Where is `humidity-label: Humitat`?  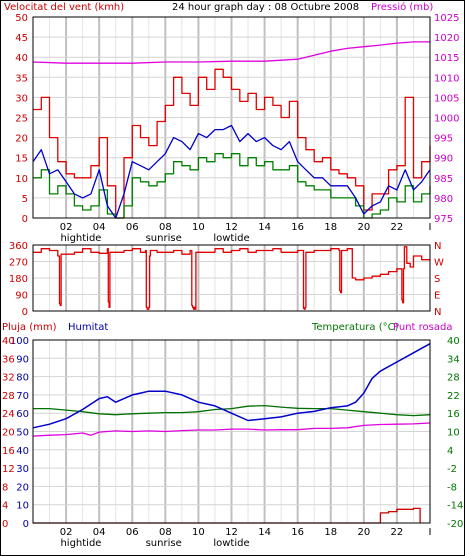 humidity-label: Humitat is located at coordinates (88, 327).